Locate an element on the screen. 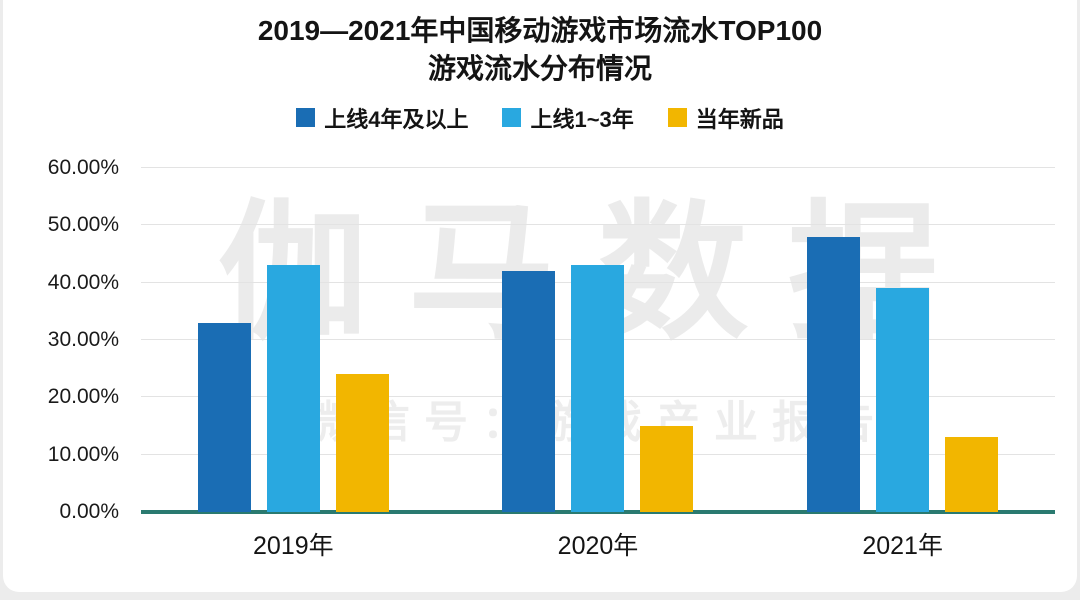  y-tick-label: 0.00% is located at coordinates (89, 511).